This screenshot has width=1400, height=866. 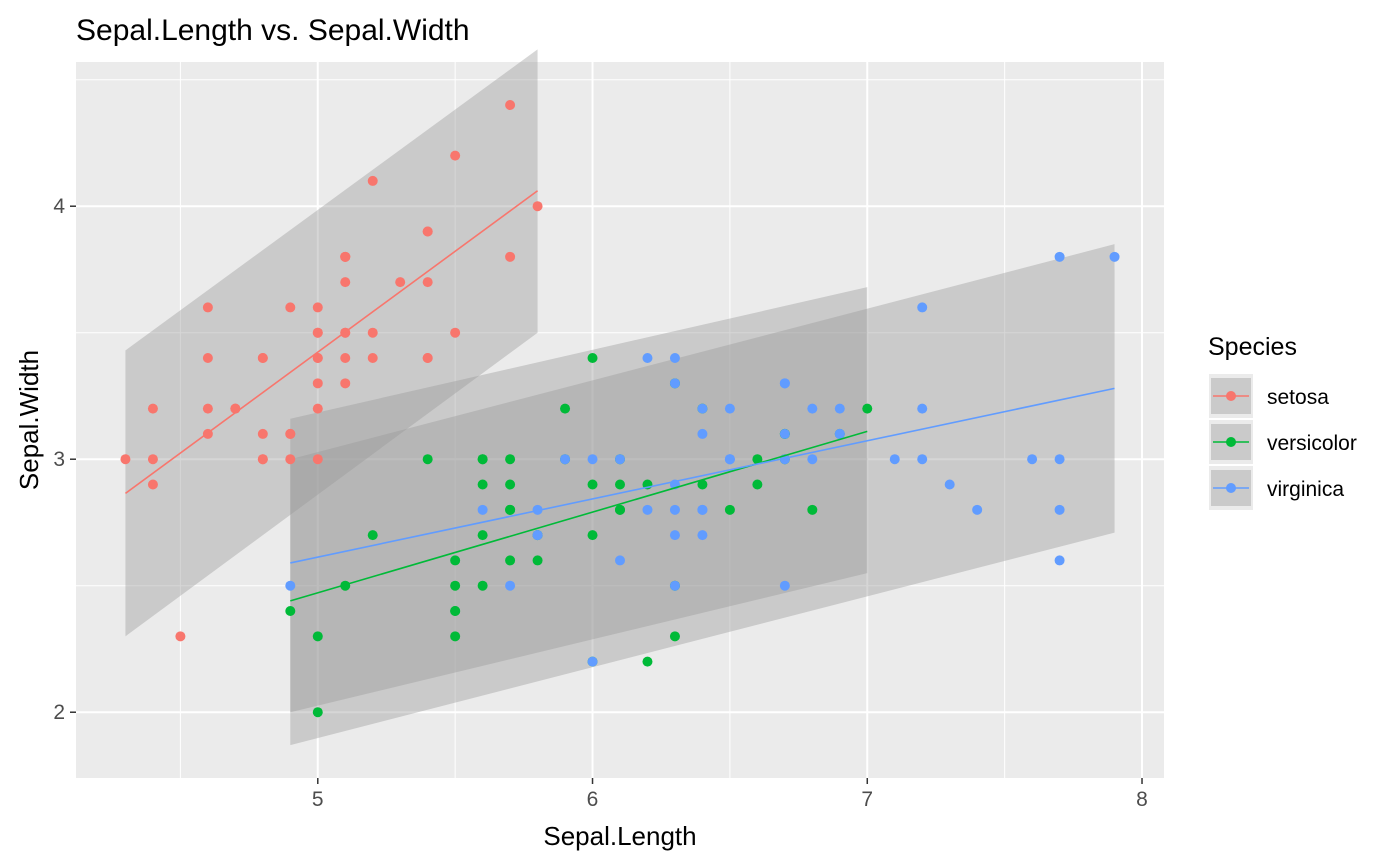 I want to click on legend-title: Species, so click(x=1252, y=347).